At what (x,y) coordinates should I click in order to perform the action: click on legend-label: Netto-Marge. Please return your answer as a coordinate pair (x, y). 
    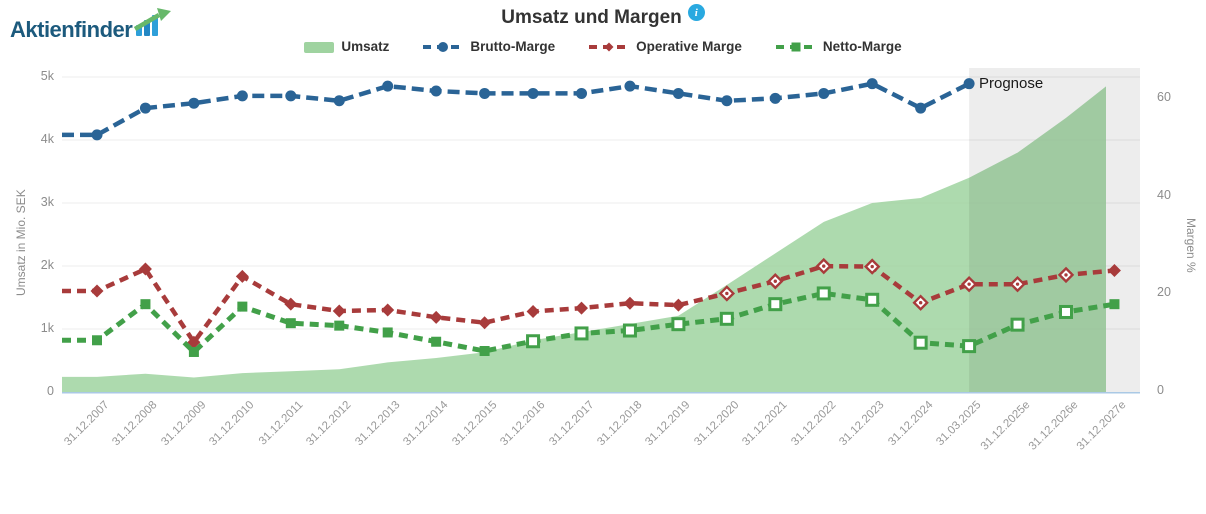
    Looking at the image, I should click on (862, 46).